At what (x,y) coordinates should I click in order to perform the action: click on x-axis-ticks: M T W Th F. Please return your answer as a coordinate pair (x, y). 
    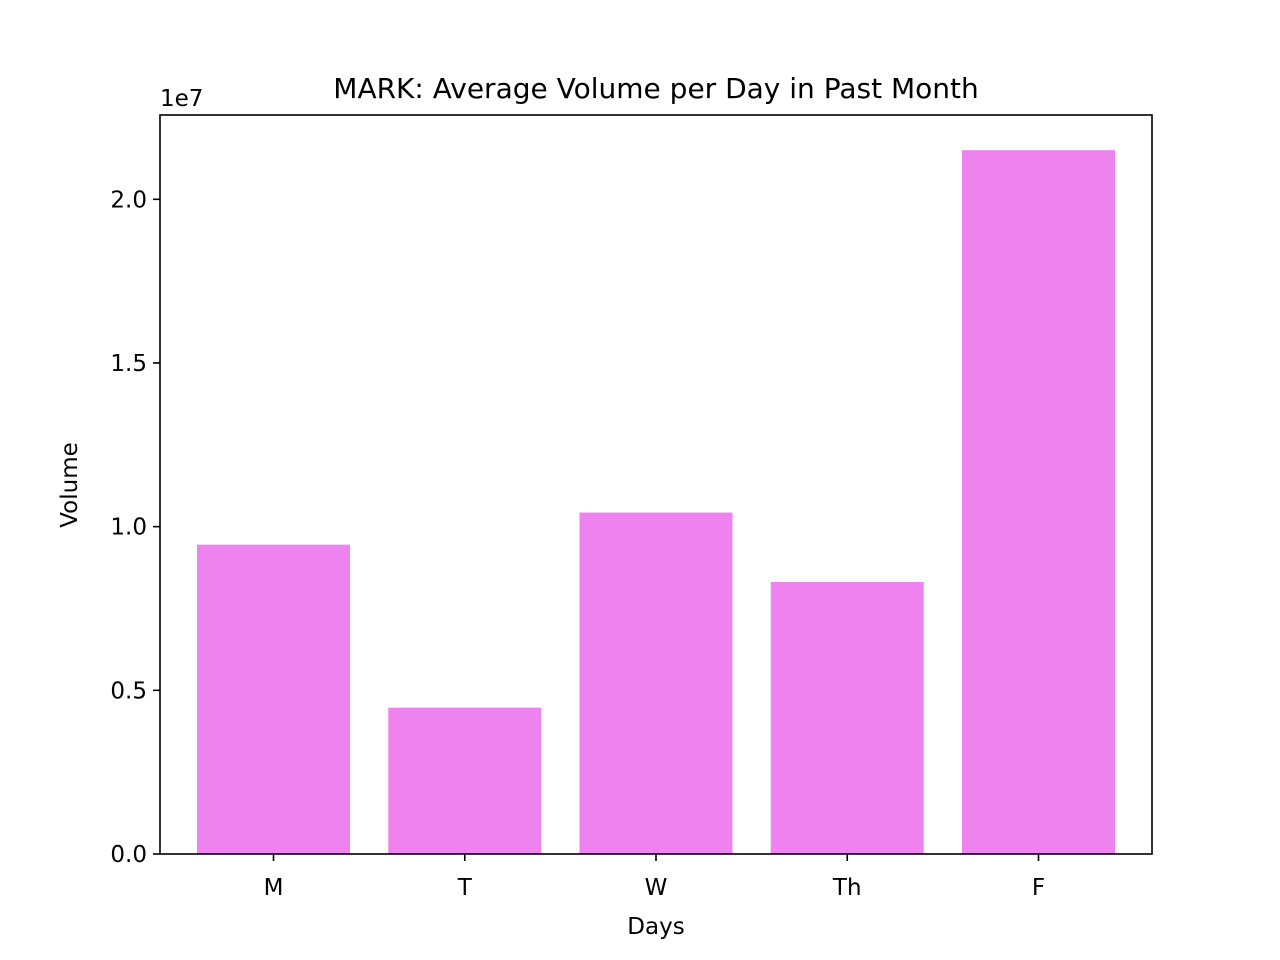
    Looking at the image, I should click on (654, 877).